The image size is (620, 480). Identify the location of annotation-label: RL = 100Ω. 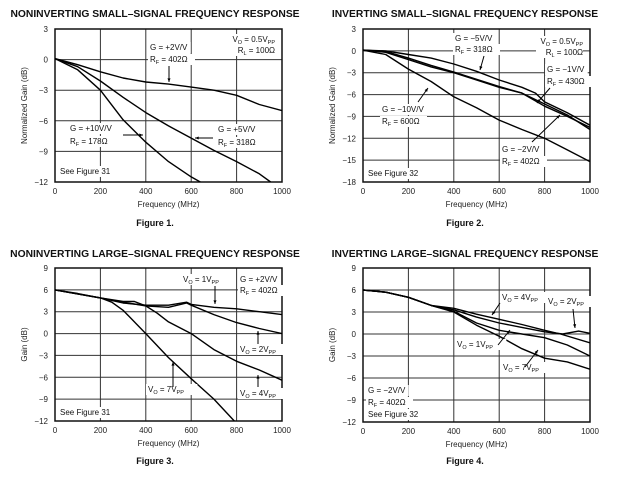
(256, 51).